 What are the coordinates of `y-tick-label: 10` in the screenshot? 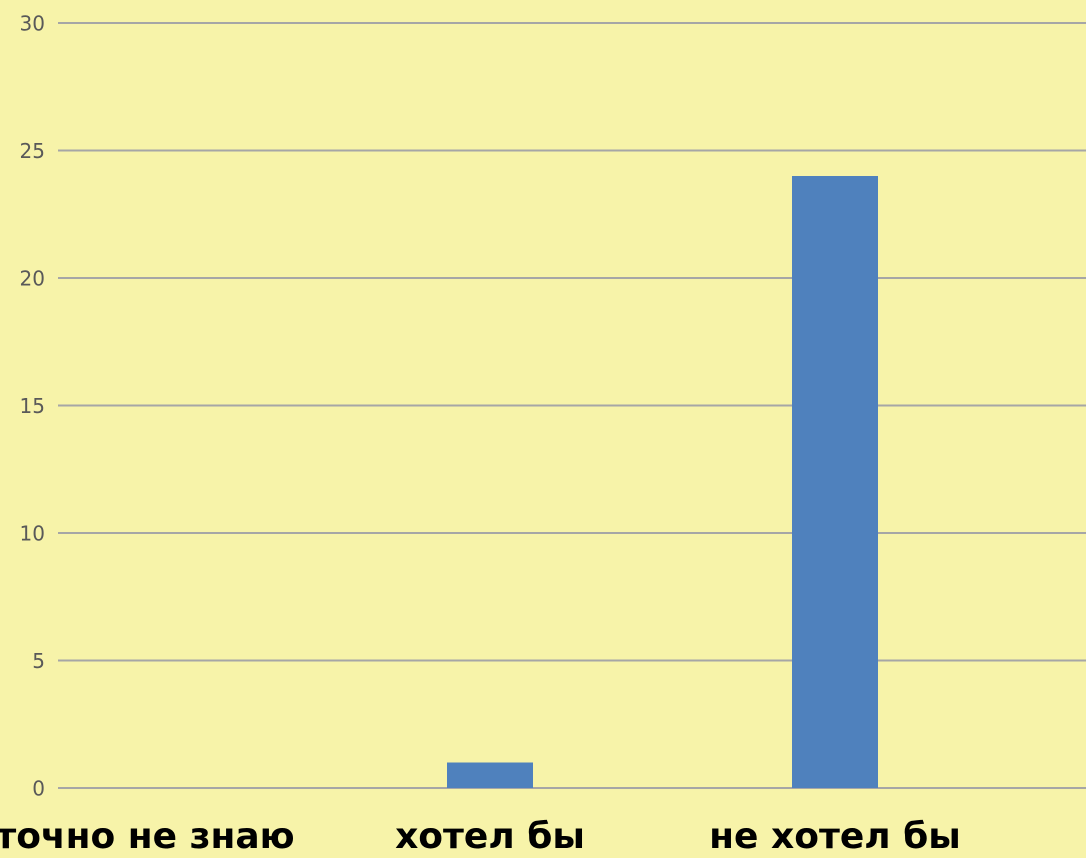 It's located at (32, 534).